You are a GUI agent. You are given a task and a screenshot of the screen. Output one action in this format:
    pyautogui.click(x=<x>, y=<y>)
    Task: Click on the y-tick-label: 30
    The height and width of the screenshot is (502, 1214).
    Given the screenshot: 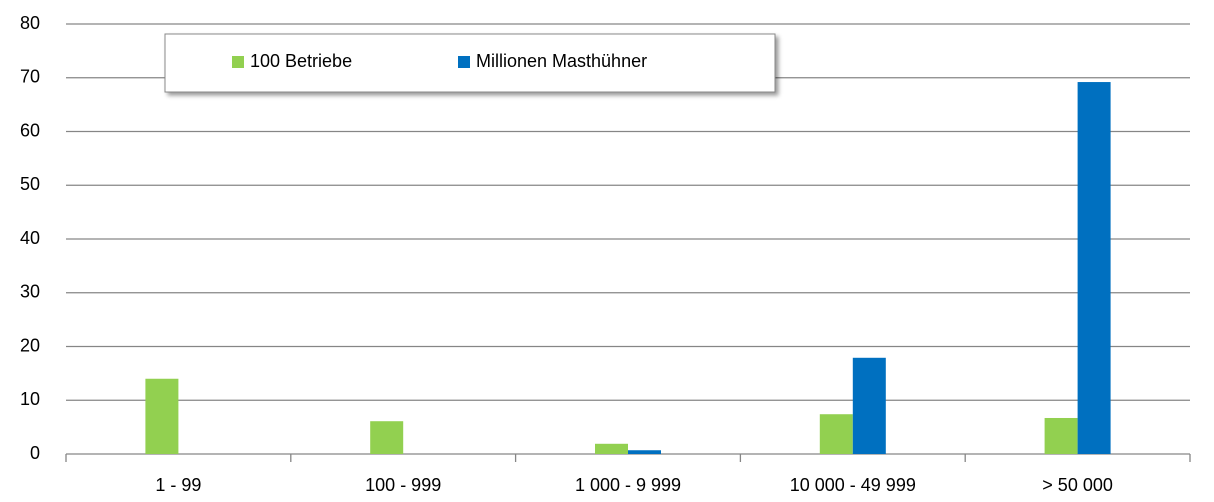 What is the action you would take?
    pyautogui.click(x=30, y=292)
    